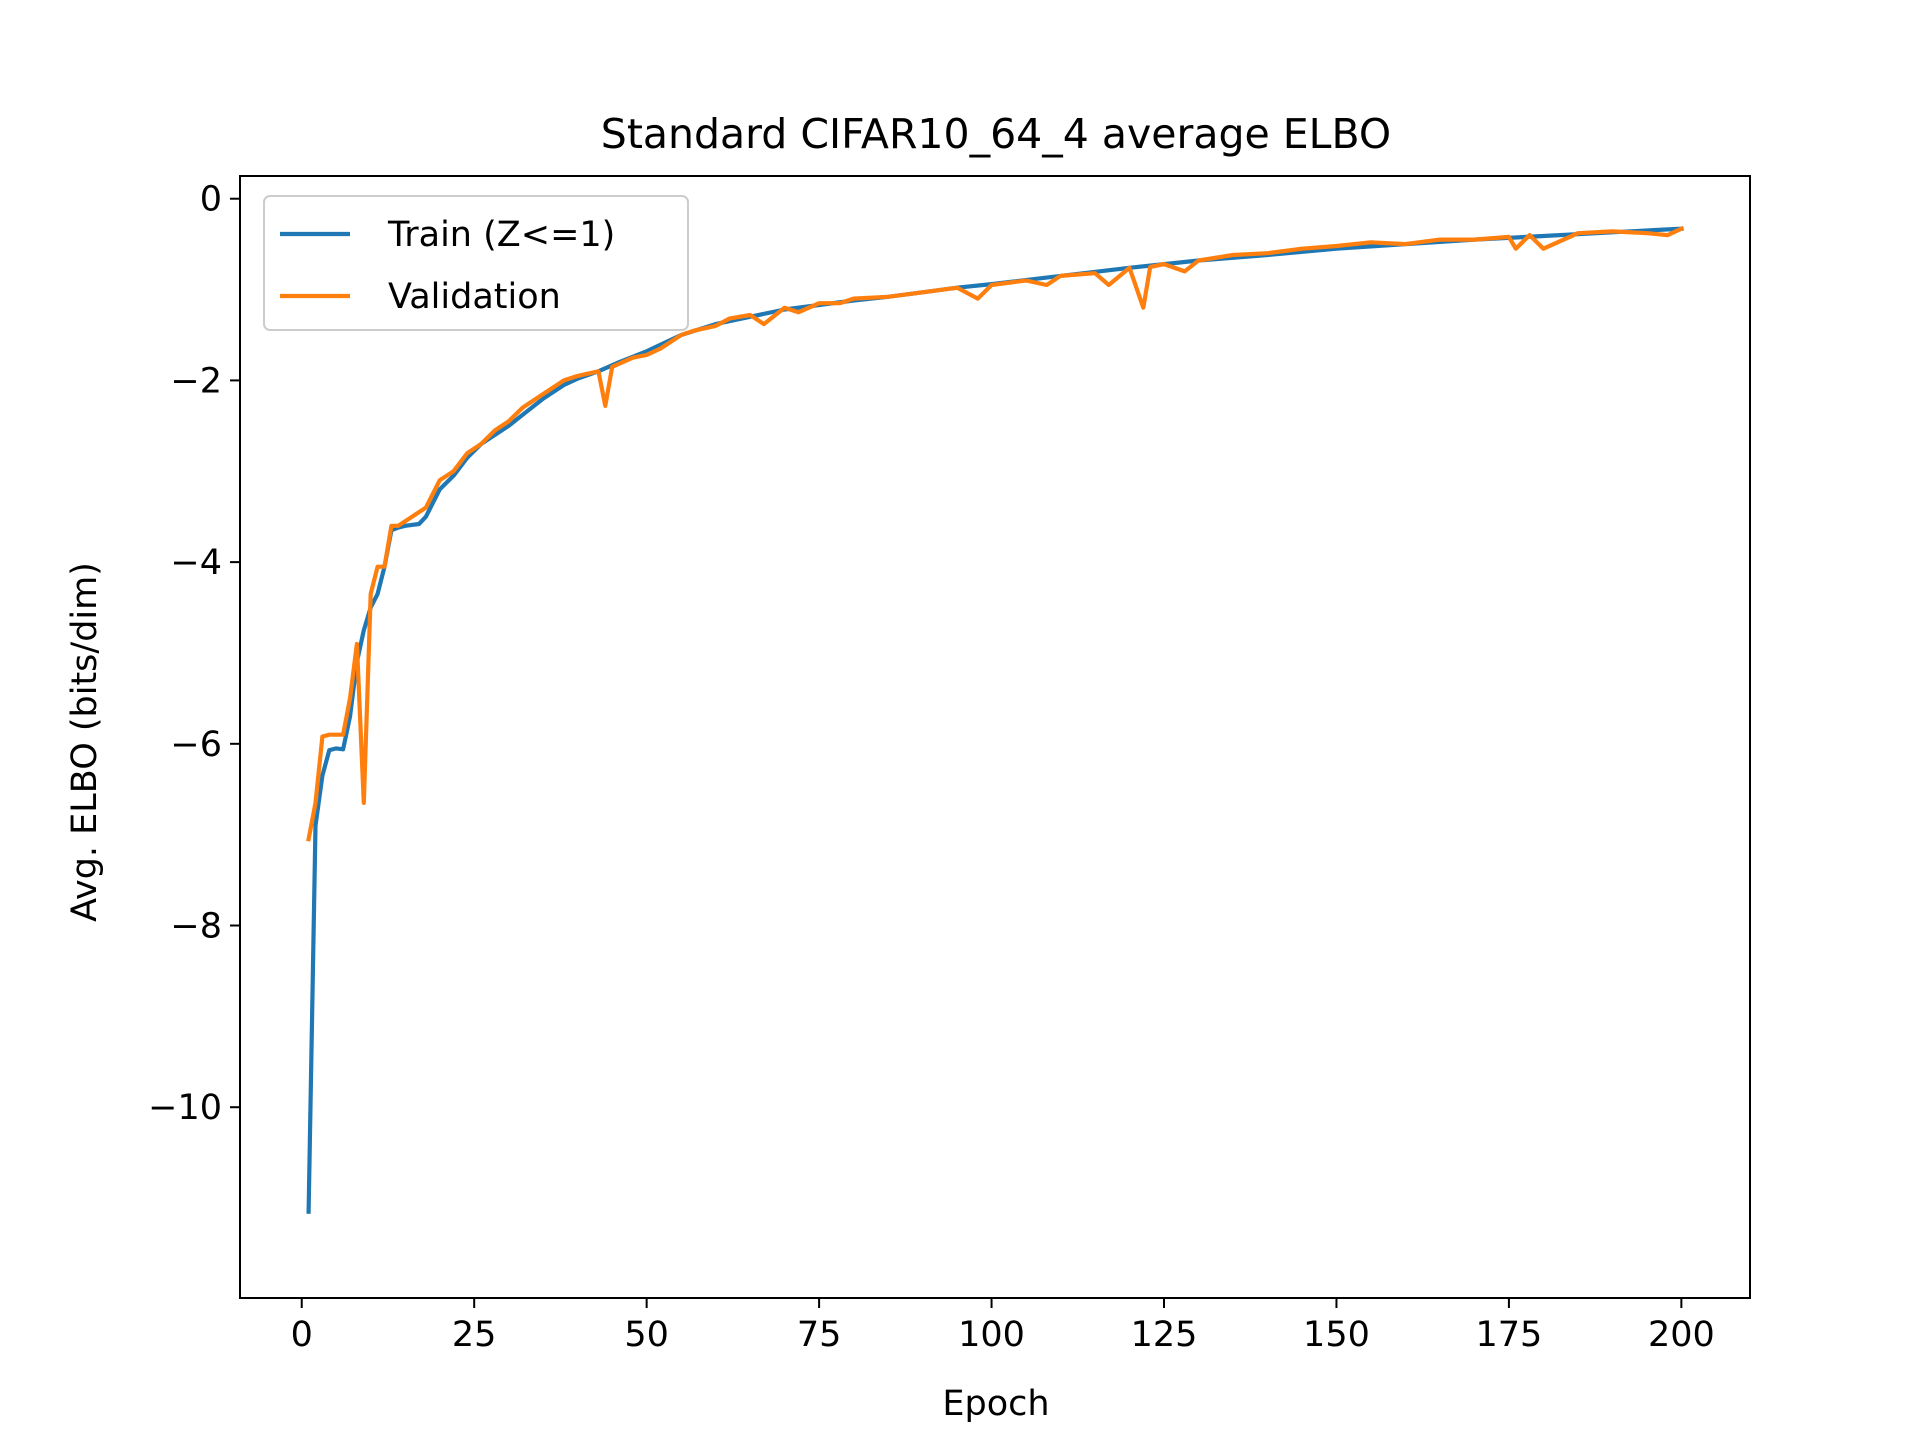 This screenshot has height=1440, width=1920. Describe the element at coordinates (211, 200) in the screenshot. I see `y-tick-label: 0` at that location.